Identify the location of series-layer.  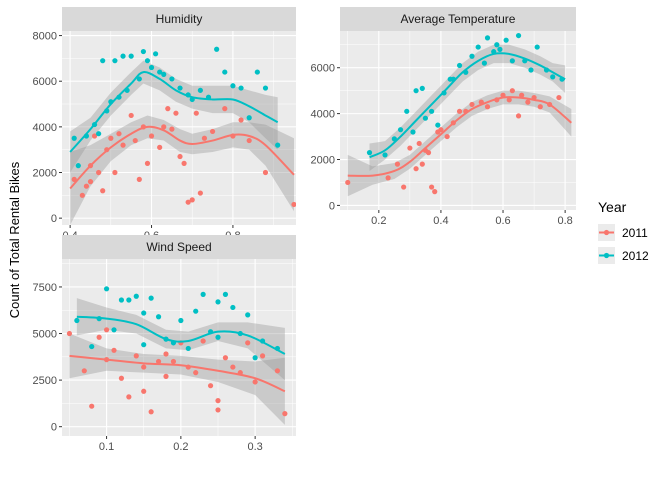
(177, 355).